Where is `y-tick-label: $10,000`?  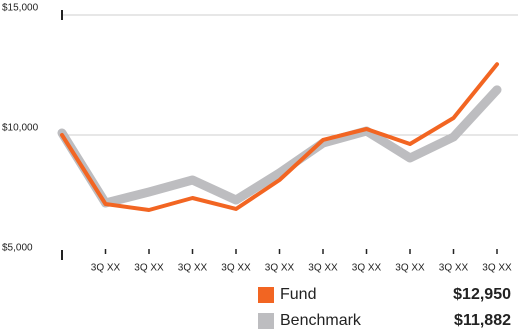 y-tick-label: $10,000 is located at coordinates (20, 128).